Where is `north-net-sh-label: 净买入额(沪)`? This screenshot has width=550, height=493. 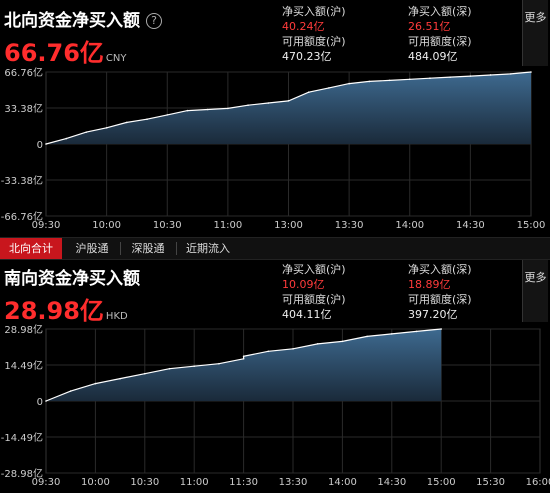 north-net-sh-label: 净买入额(沪) is located at coordinates (314, 11).